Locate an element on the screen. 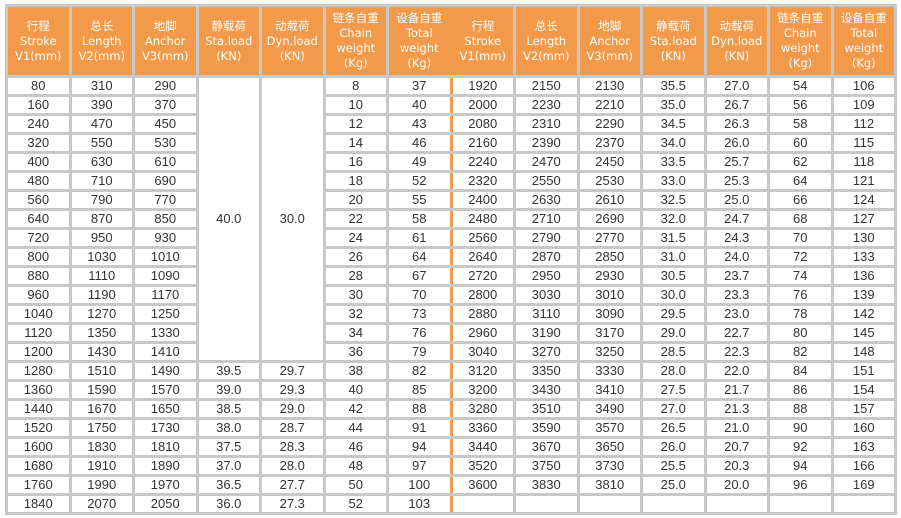  cell-anchor: 3730 is located at coordinates (609, 466).